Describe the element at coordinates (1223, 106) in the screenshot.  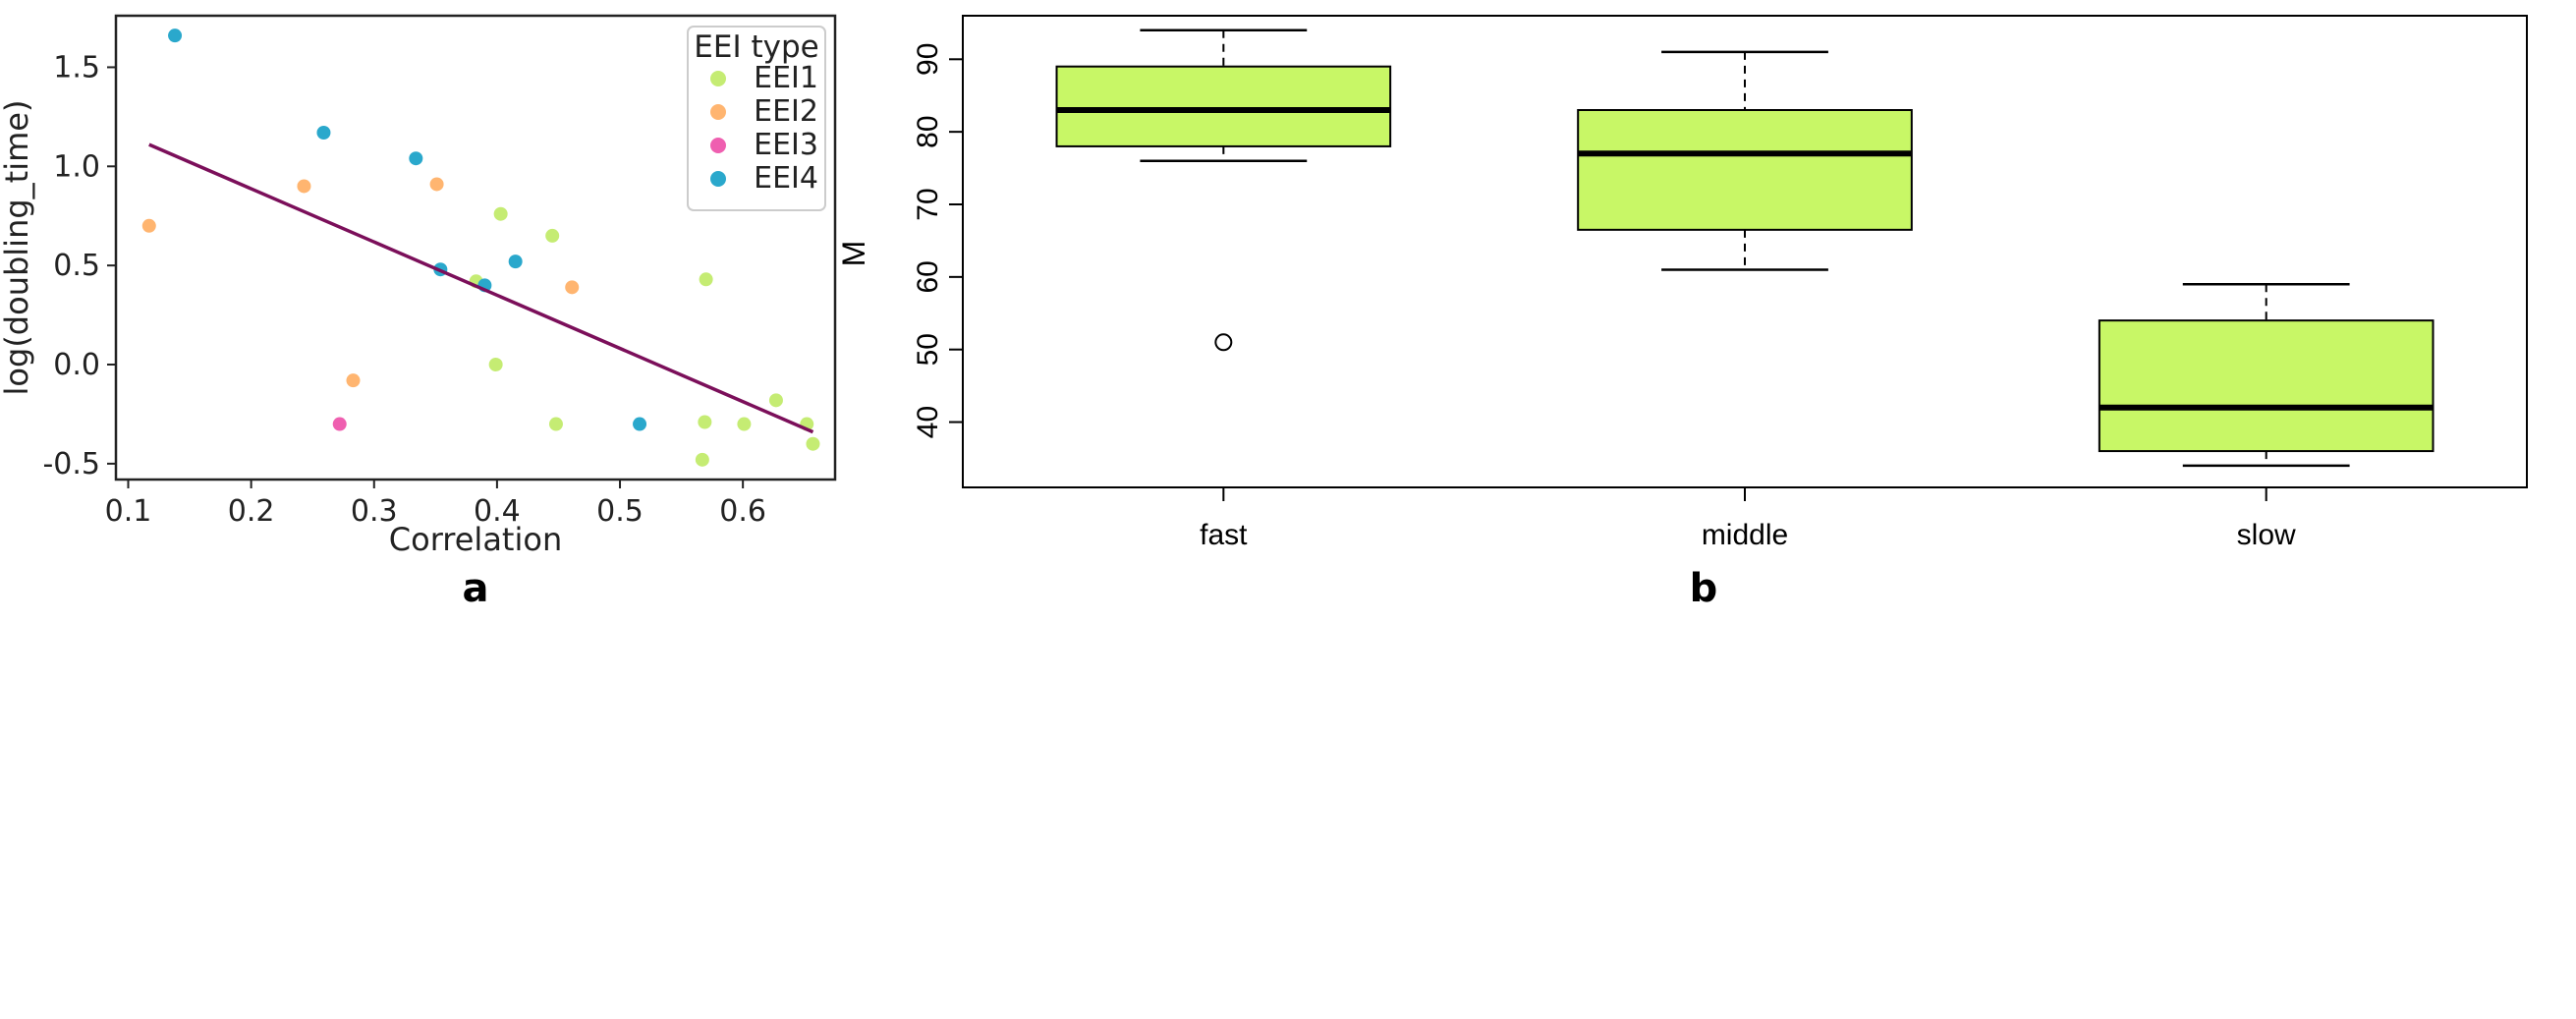
I see `box-fast` at that location.